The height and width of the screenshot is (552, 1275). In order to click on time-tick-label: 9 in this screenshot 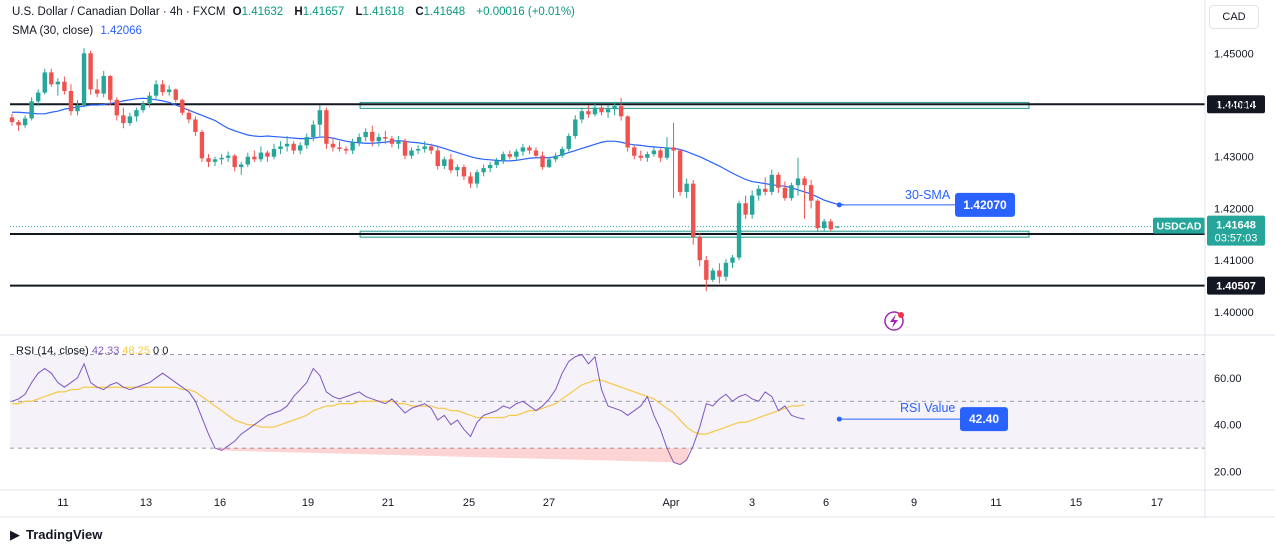, I will do `click(914, 503)`.